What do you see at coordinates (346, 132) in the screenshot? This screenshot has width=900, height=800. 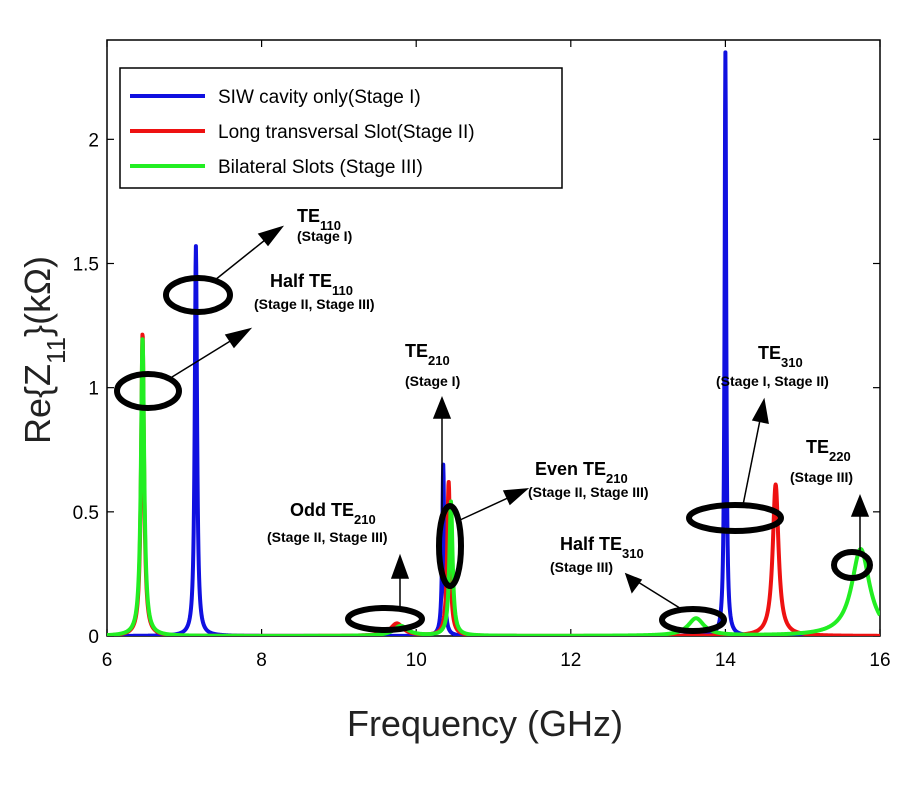 I see `legend-label-long-slot: Long transversal Slot(Stage II)` at bounding box center [346, 132].